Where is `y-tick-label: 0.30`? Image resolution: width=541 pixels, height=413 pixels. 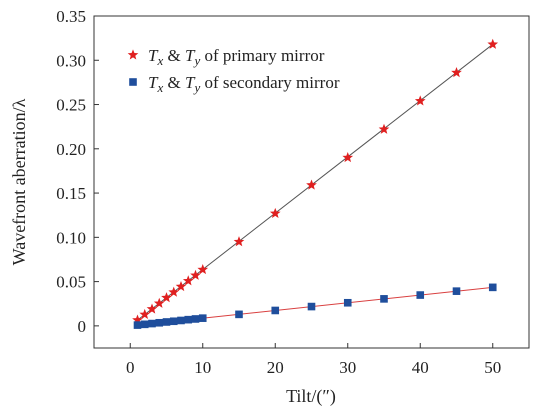 y-tick-label: 0.30 is located at coordinates (71, 60).